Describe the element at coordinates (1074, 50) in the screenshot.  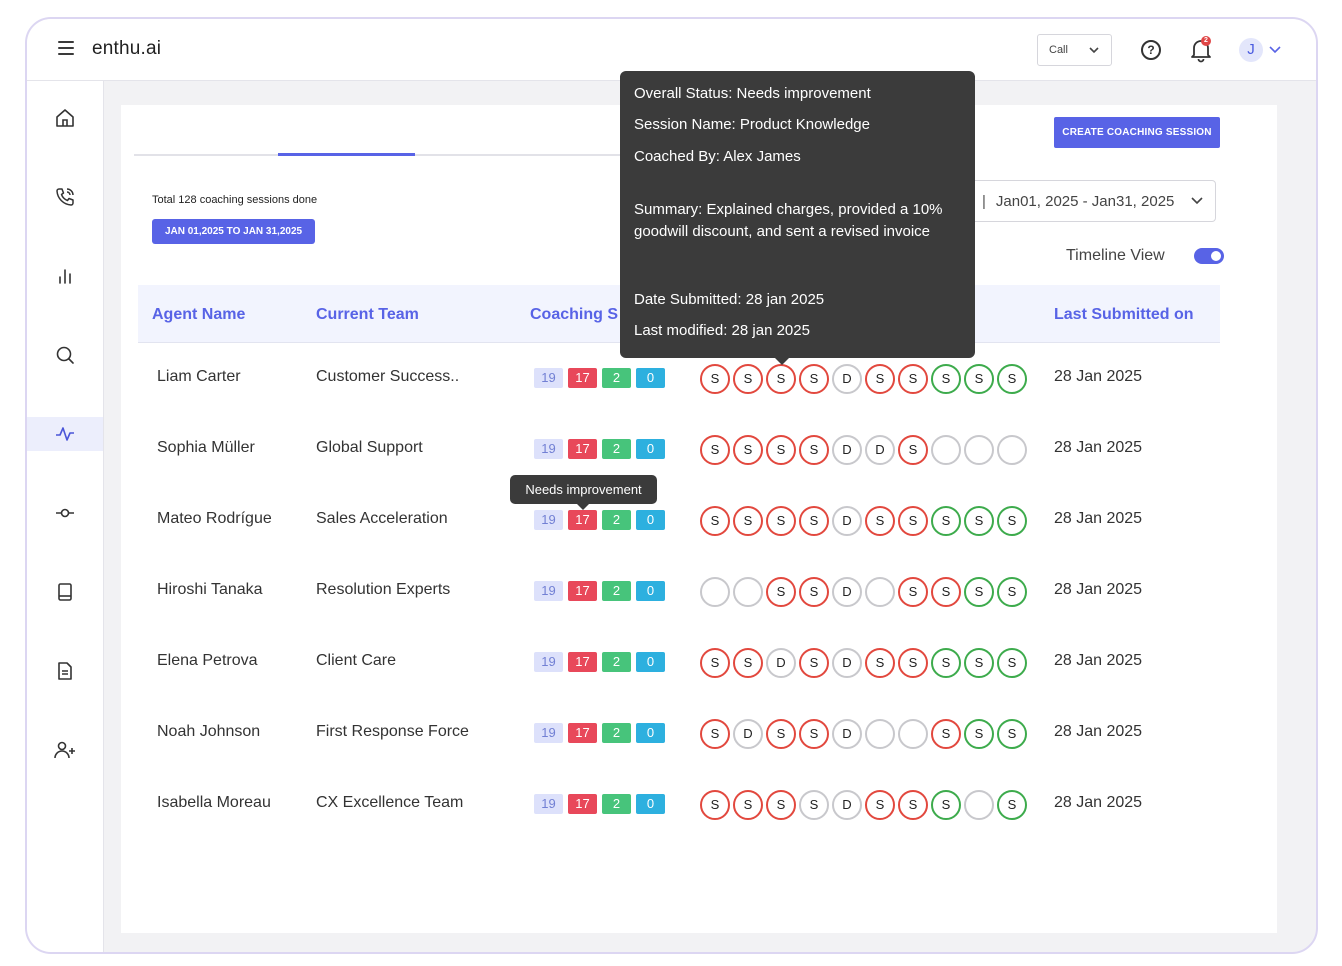
I see `call-select: Call` at that location.